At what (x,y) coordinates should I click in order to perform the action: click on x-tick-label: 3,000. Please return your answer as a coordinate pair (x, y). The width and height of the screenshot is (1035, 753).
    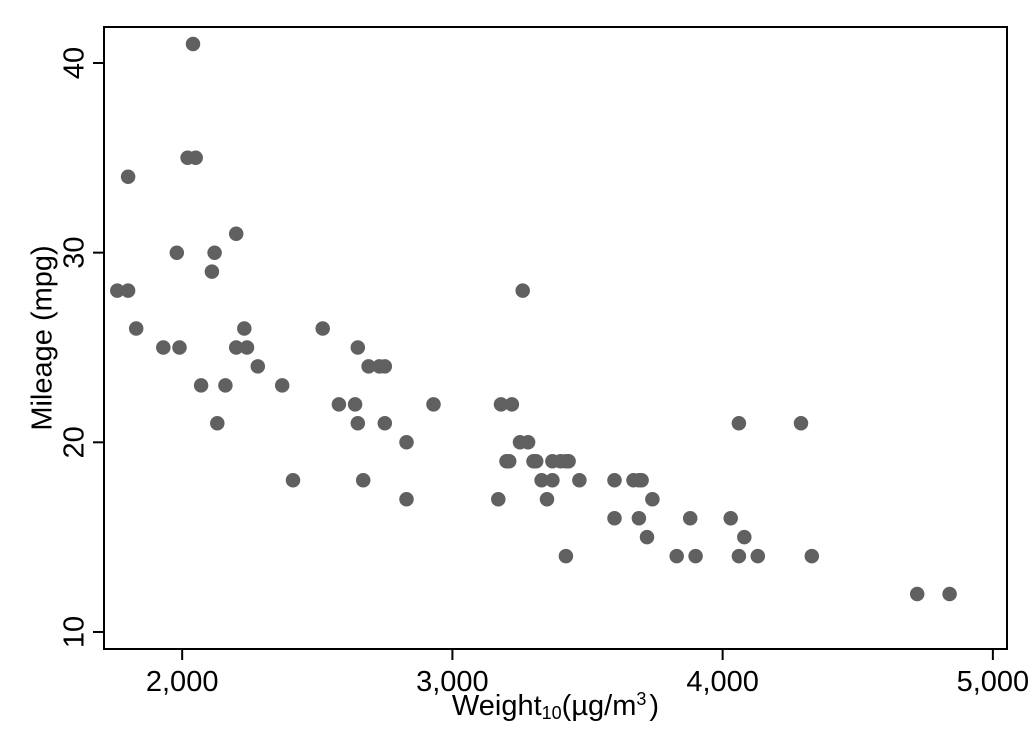
    Looking at the image, I should click on (452, 682).